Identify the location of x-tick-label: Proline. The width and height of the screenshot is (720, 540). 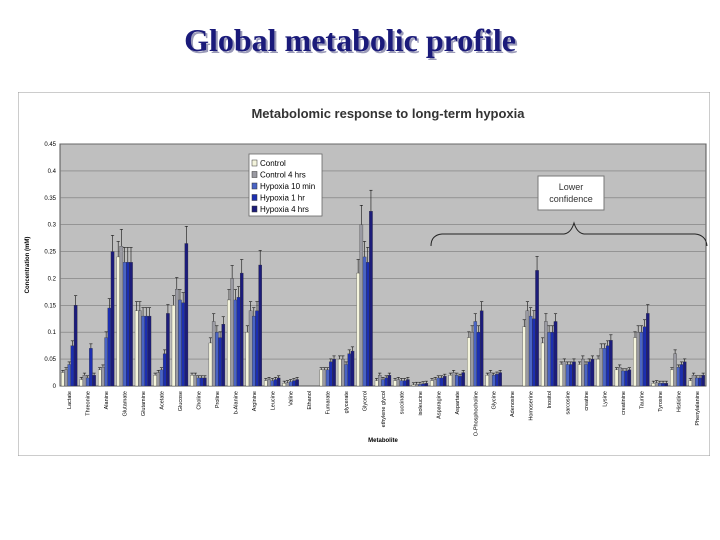
(218, 399).